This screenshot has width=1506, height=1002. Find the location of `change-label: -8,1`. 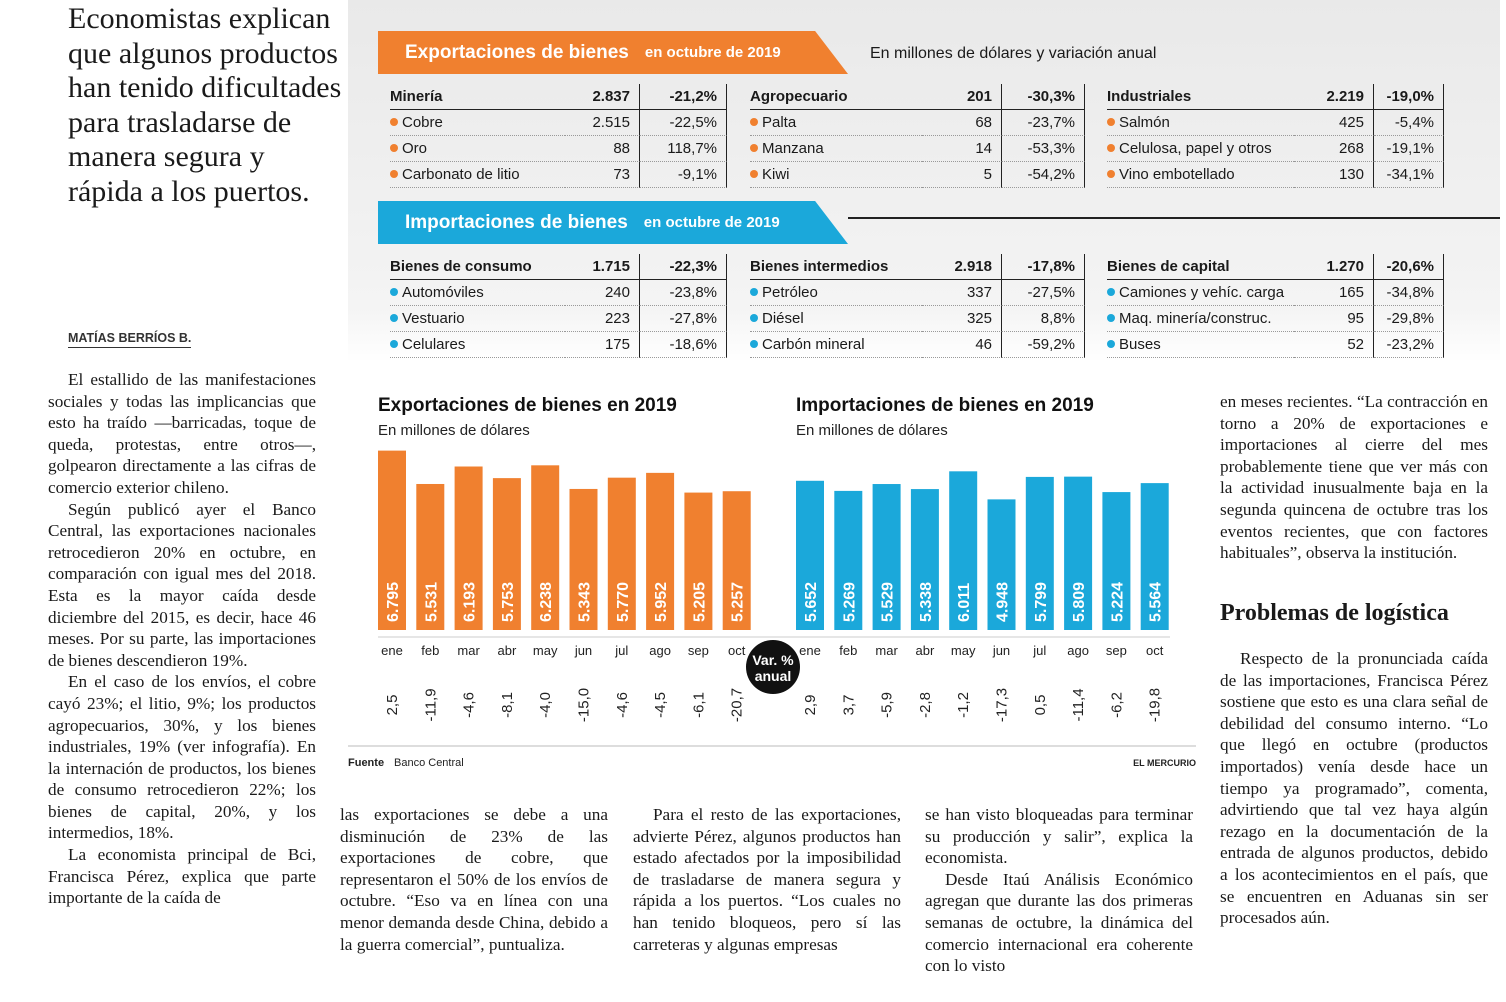

change-label: -8,1 is located at coordinates (507, 705).